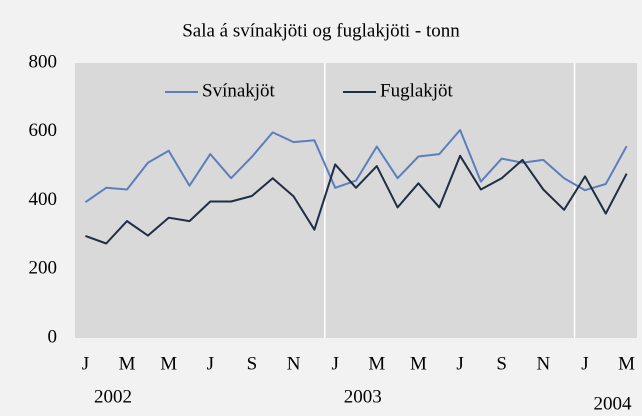 This screenshot has height=416, width=642. What do you see at coordinates (43, 61) in the screenshot?
I see `y-tick-label: 800` at bounding box center [43, 61].